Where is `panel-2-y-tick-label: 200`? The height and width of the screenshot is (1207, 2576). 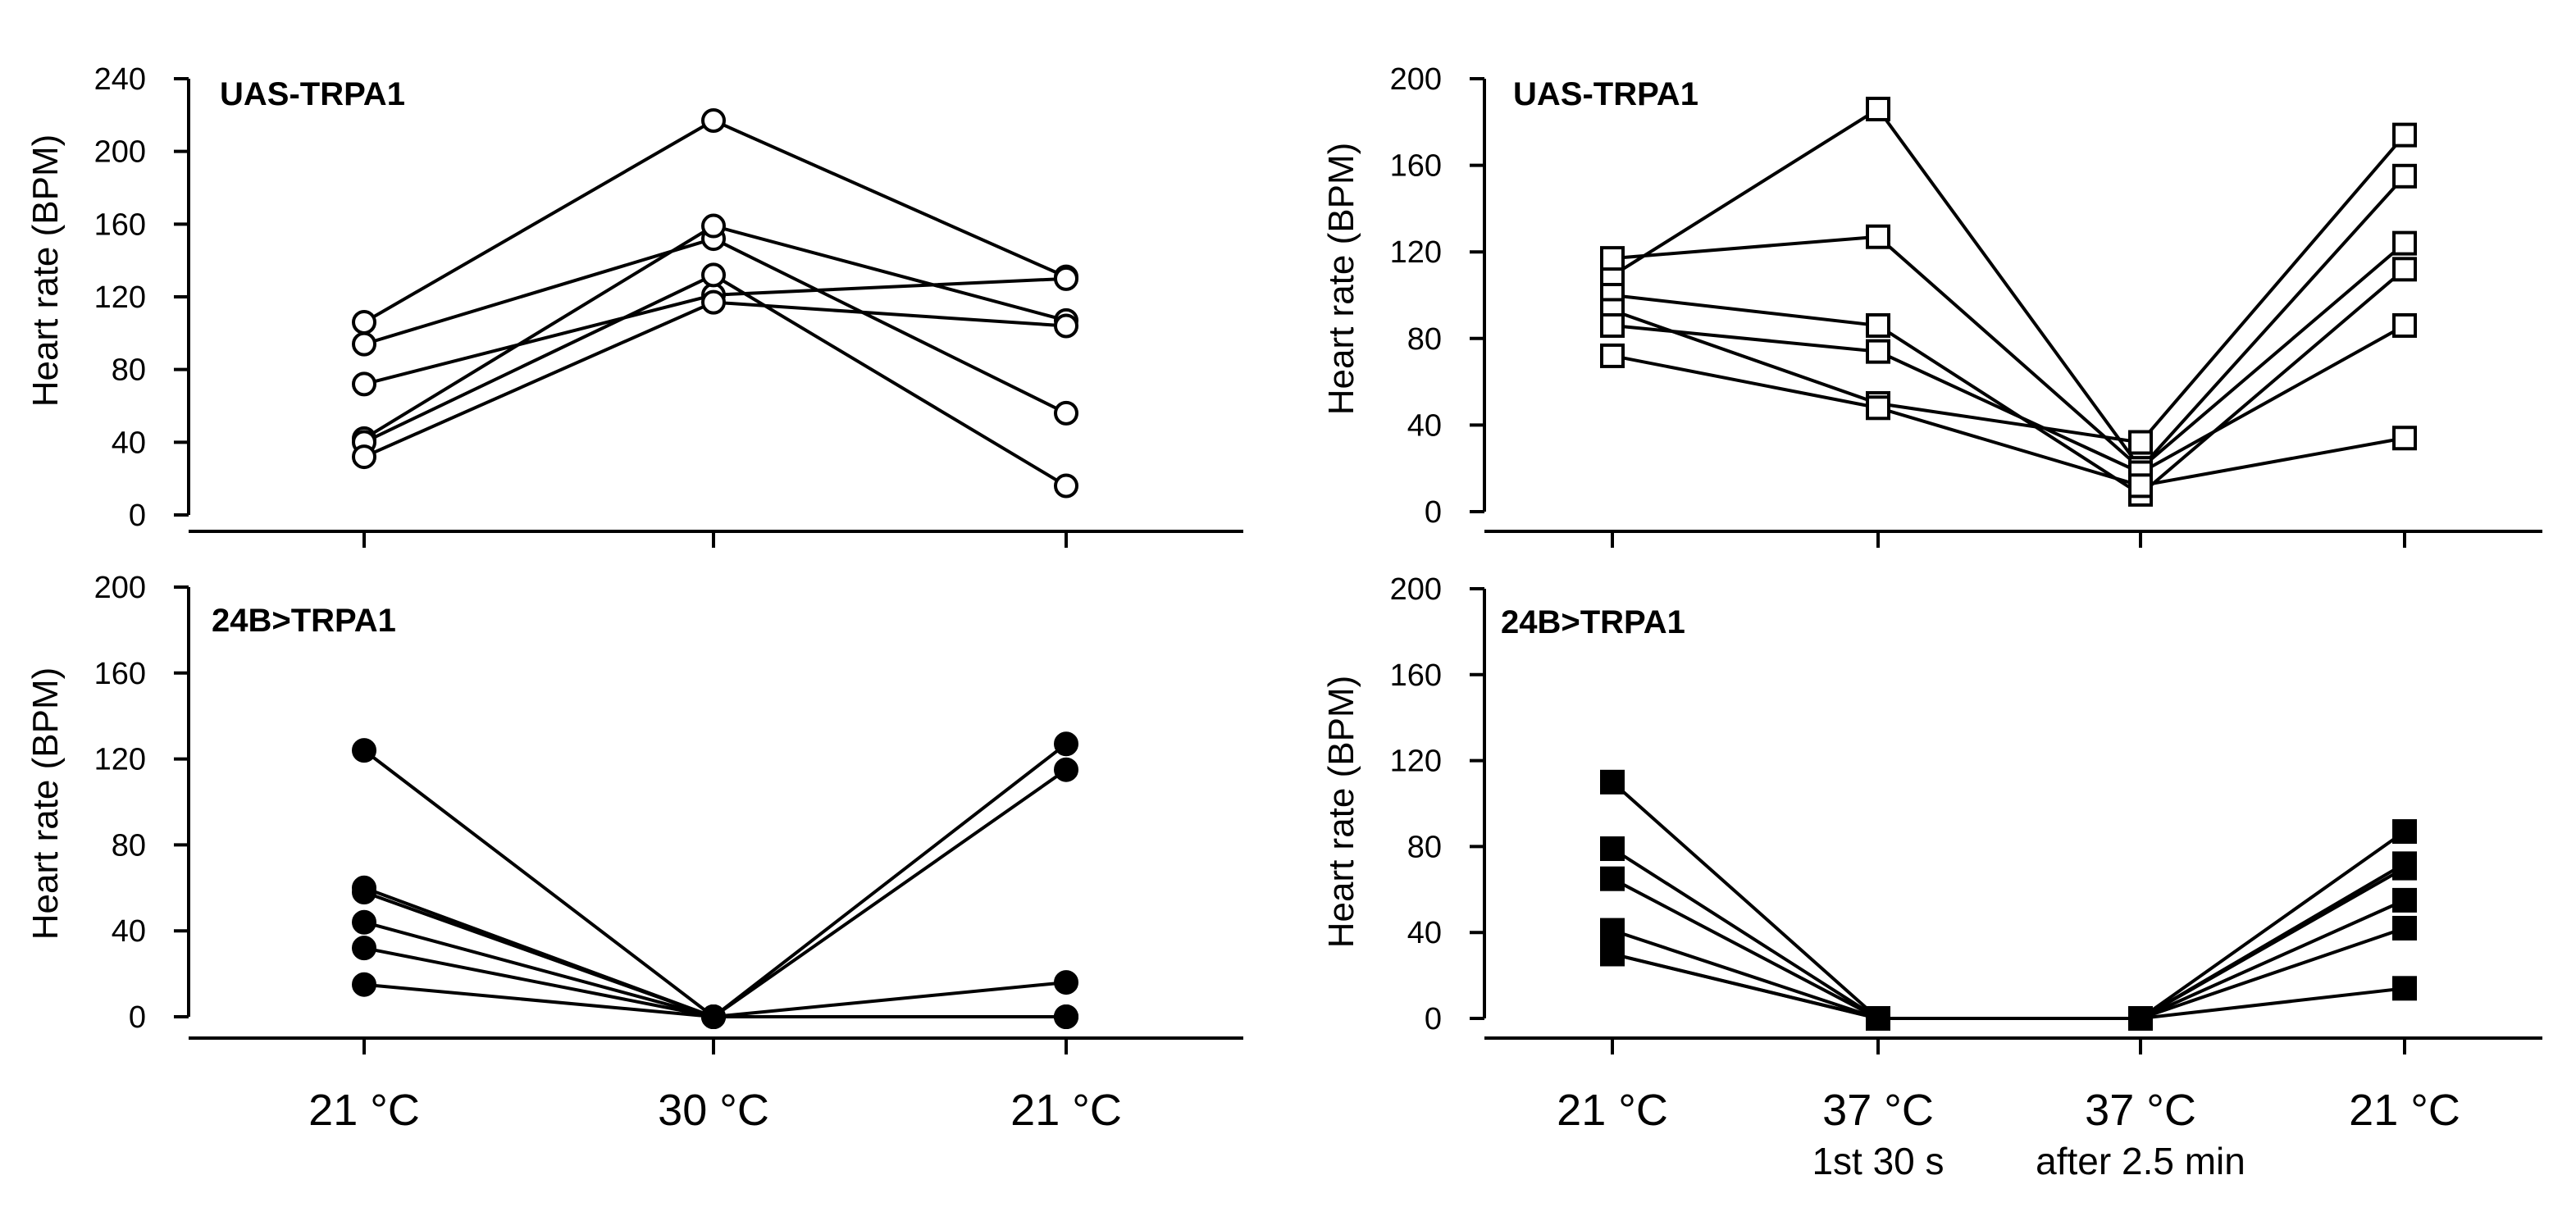 panel-2-y-tick-label: 200 is located at coordinates (1416, 79).